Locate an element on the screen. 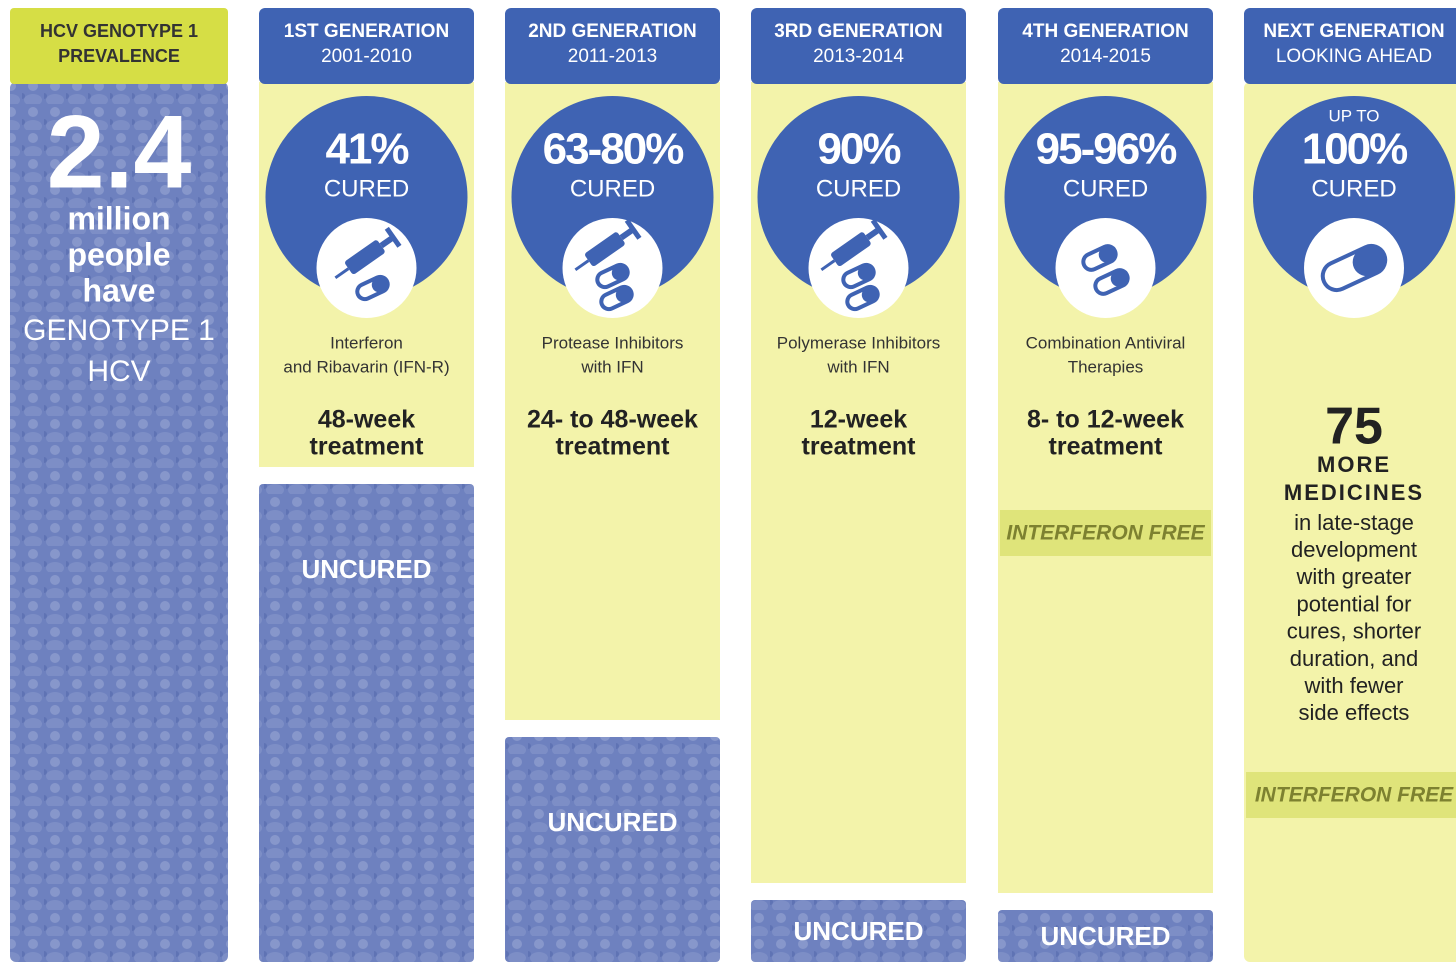  label: 24- to 48-week is located at coordinates (612, 420).